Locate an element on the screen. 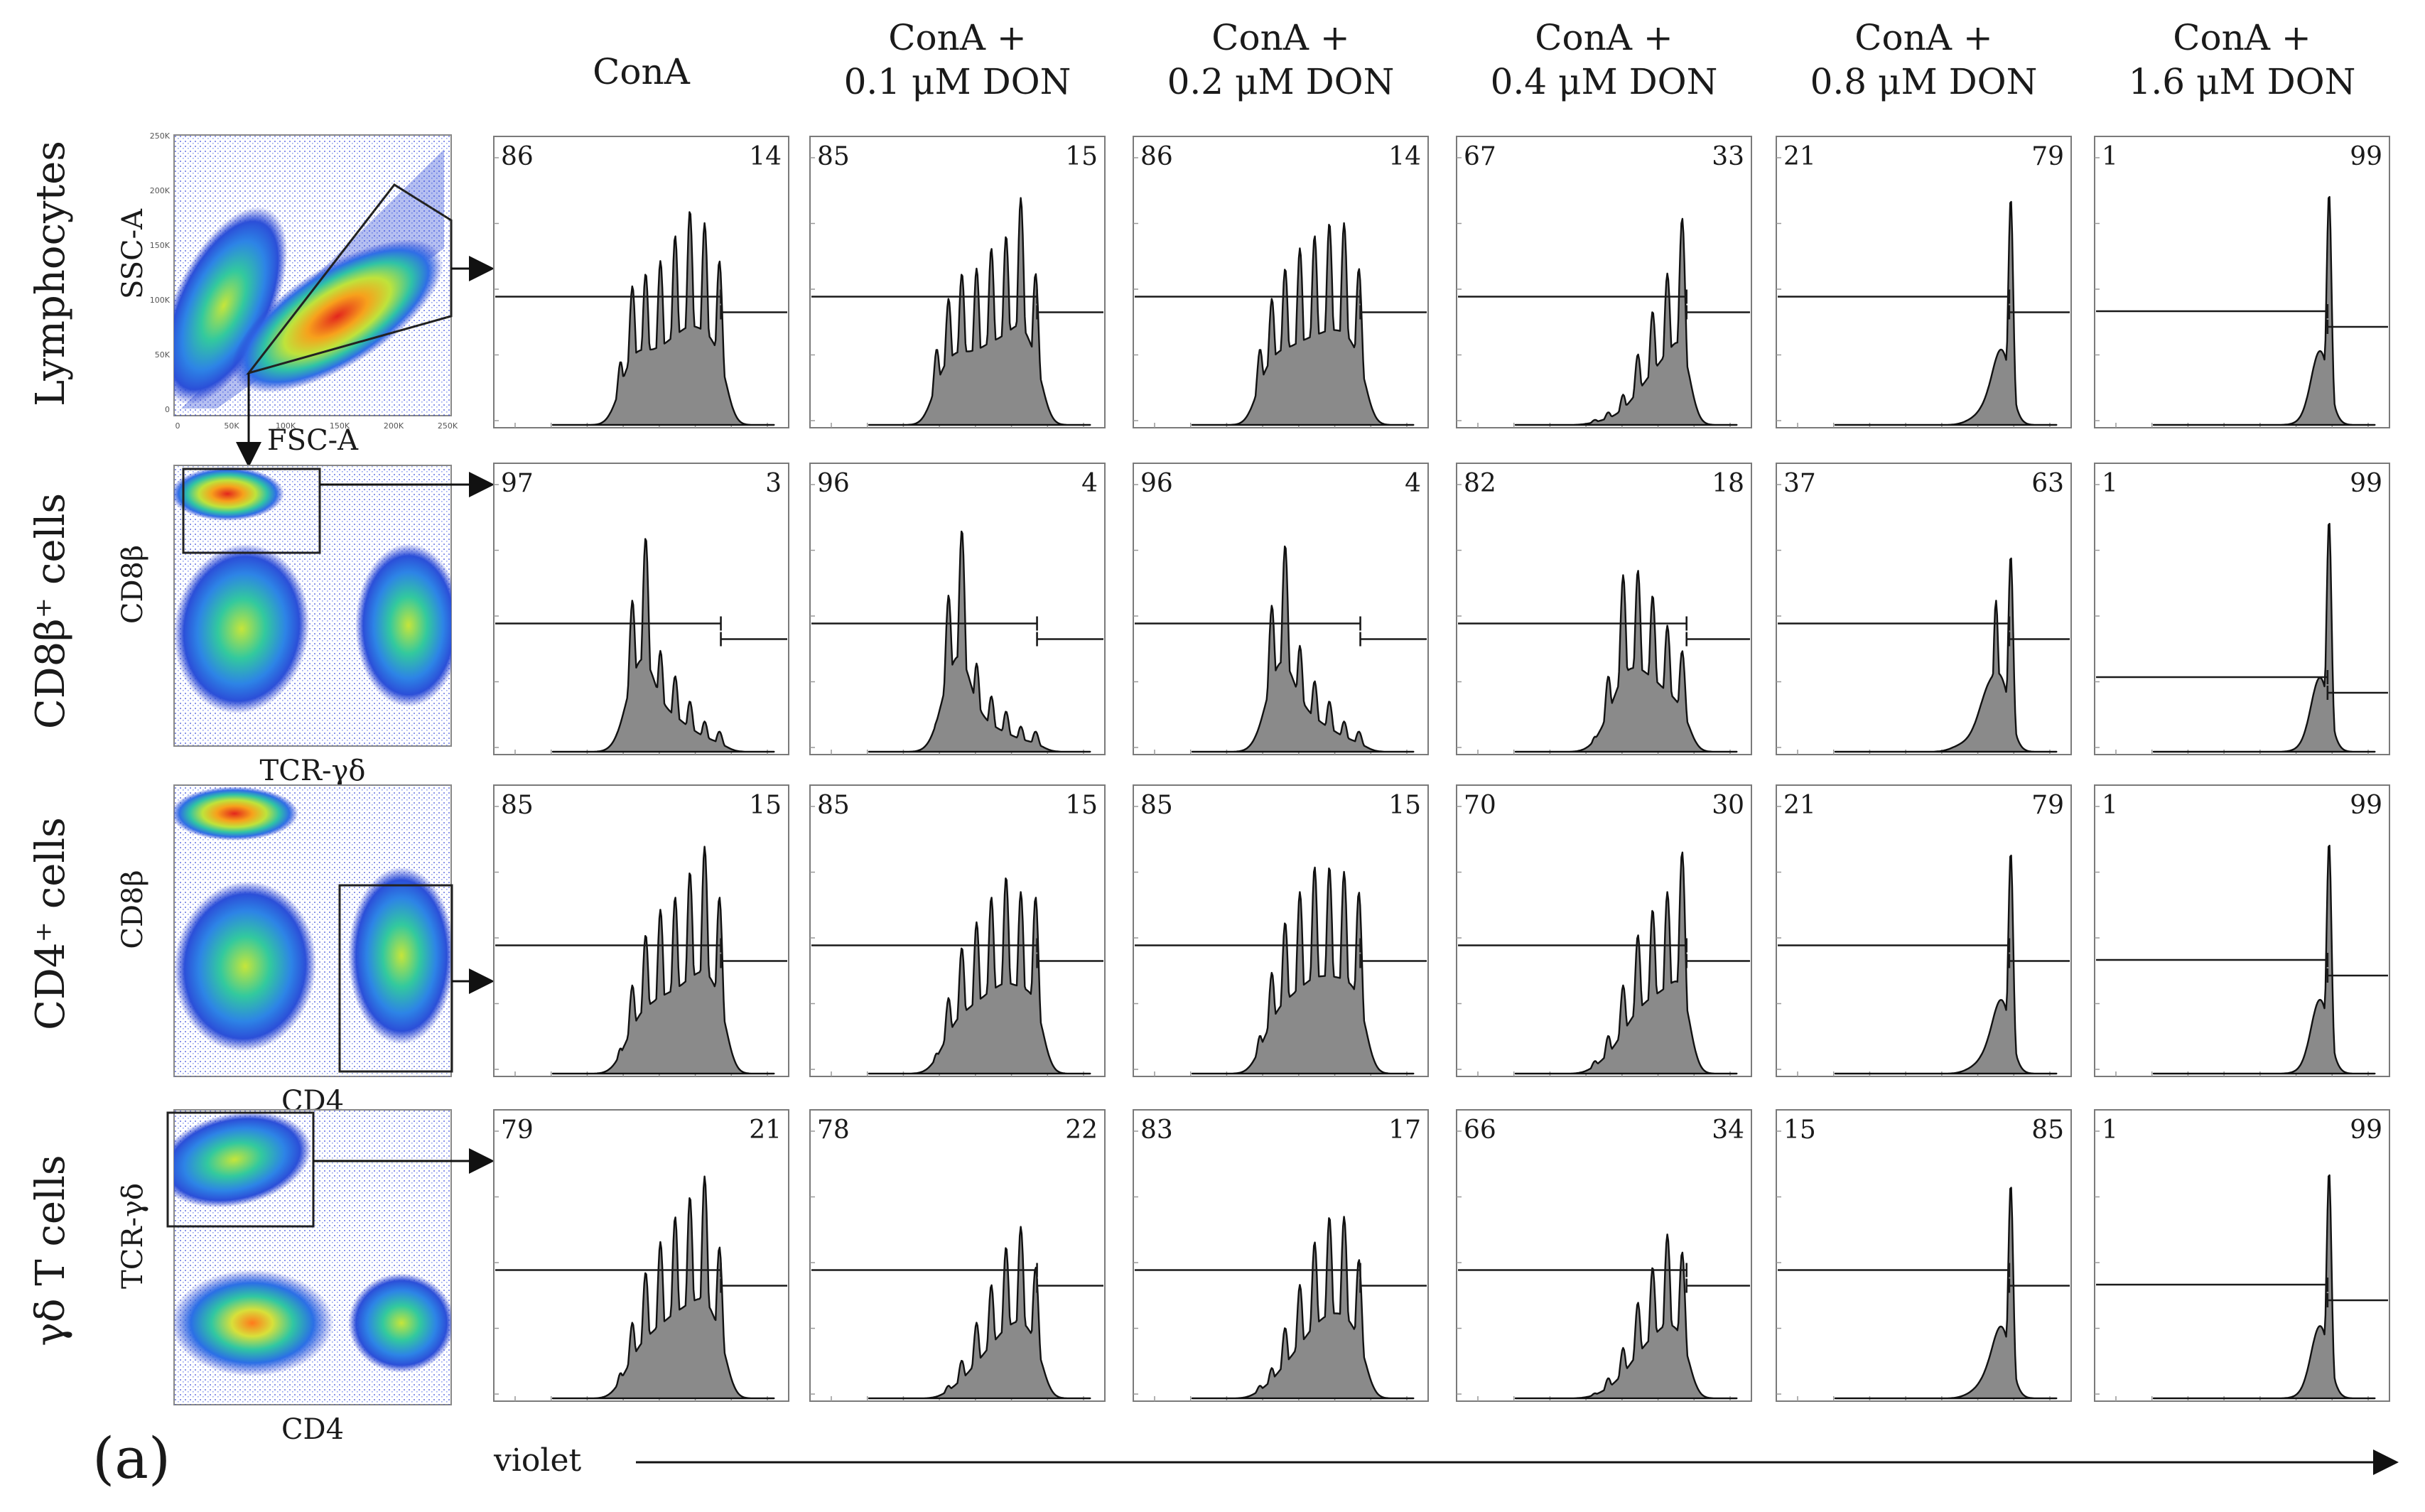 The height and width of the screenshot is (1512, 2425). histogram-panel: 82 18 is located at coordinates (1604, 609).